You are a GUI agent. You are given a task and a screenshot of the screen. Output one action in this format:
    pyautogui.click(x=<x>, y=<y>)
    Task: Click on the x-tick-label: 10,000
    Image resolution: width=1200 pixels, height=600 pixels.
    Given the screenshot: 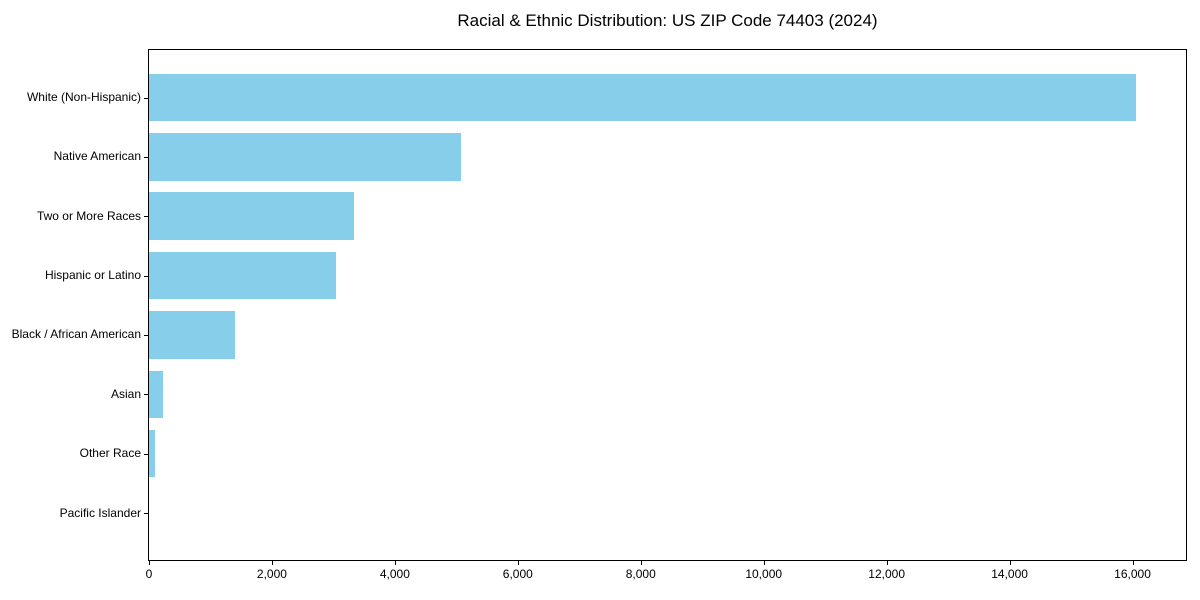 What is the action you would take?
    pyautogui.click(x=764, y=574)
    